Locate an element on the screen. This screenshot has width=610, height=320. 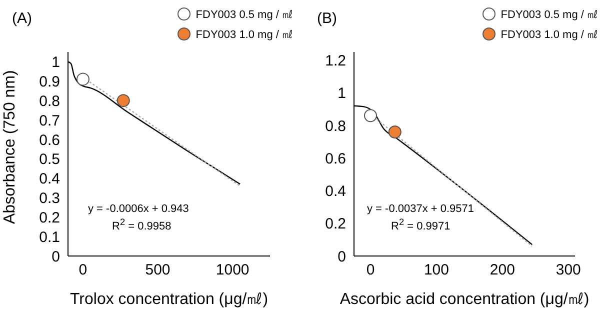
annotation: y = -0.0037x + 0.9571 is located at coordinates (420, 209).